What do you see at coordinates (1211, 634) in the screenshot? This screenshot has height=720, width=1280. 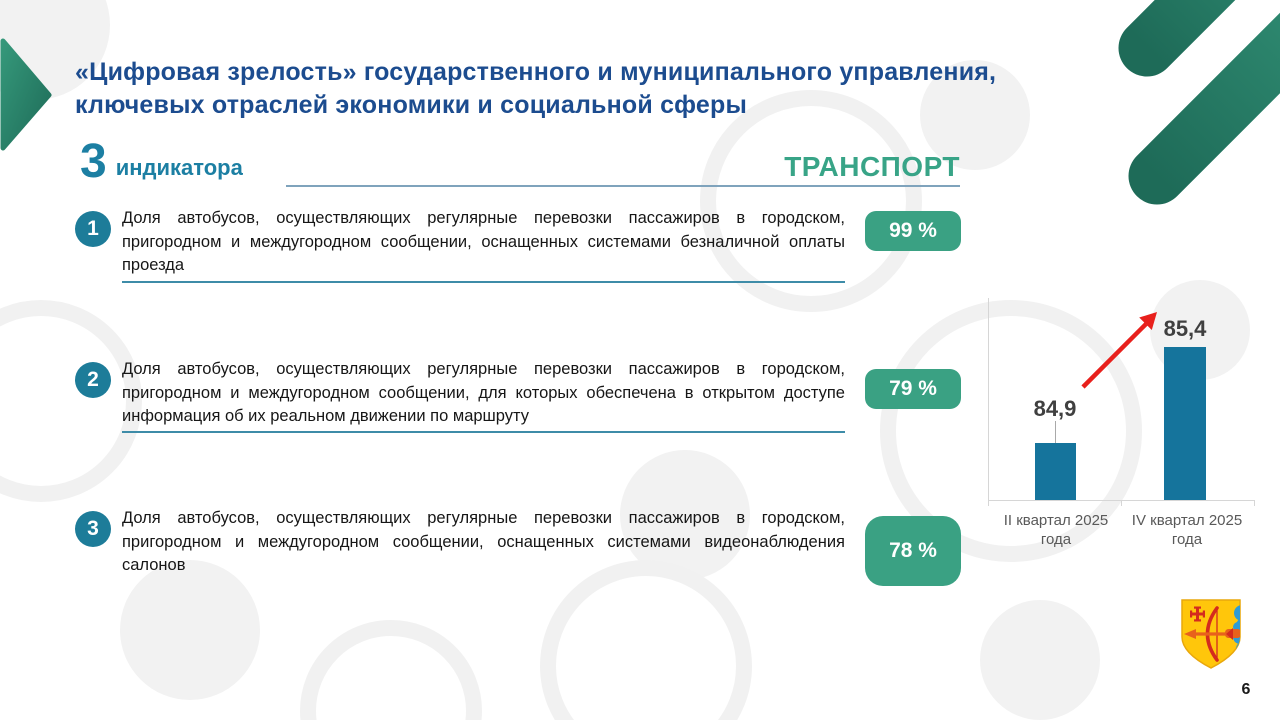 I see `kirov-coat-of-arms-icon` at bounding box center [1211, 634].